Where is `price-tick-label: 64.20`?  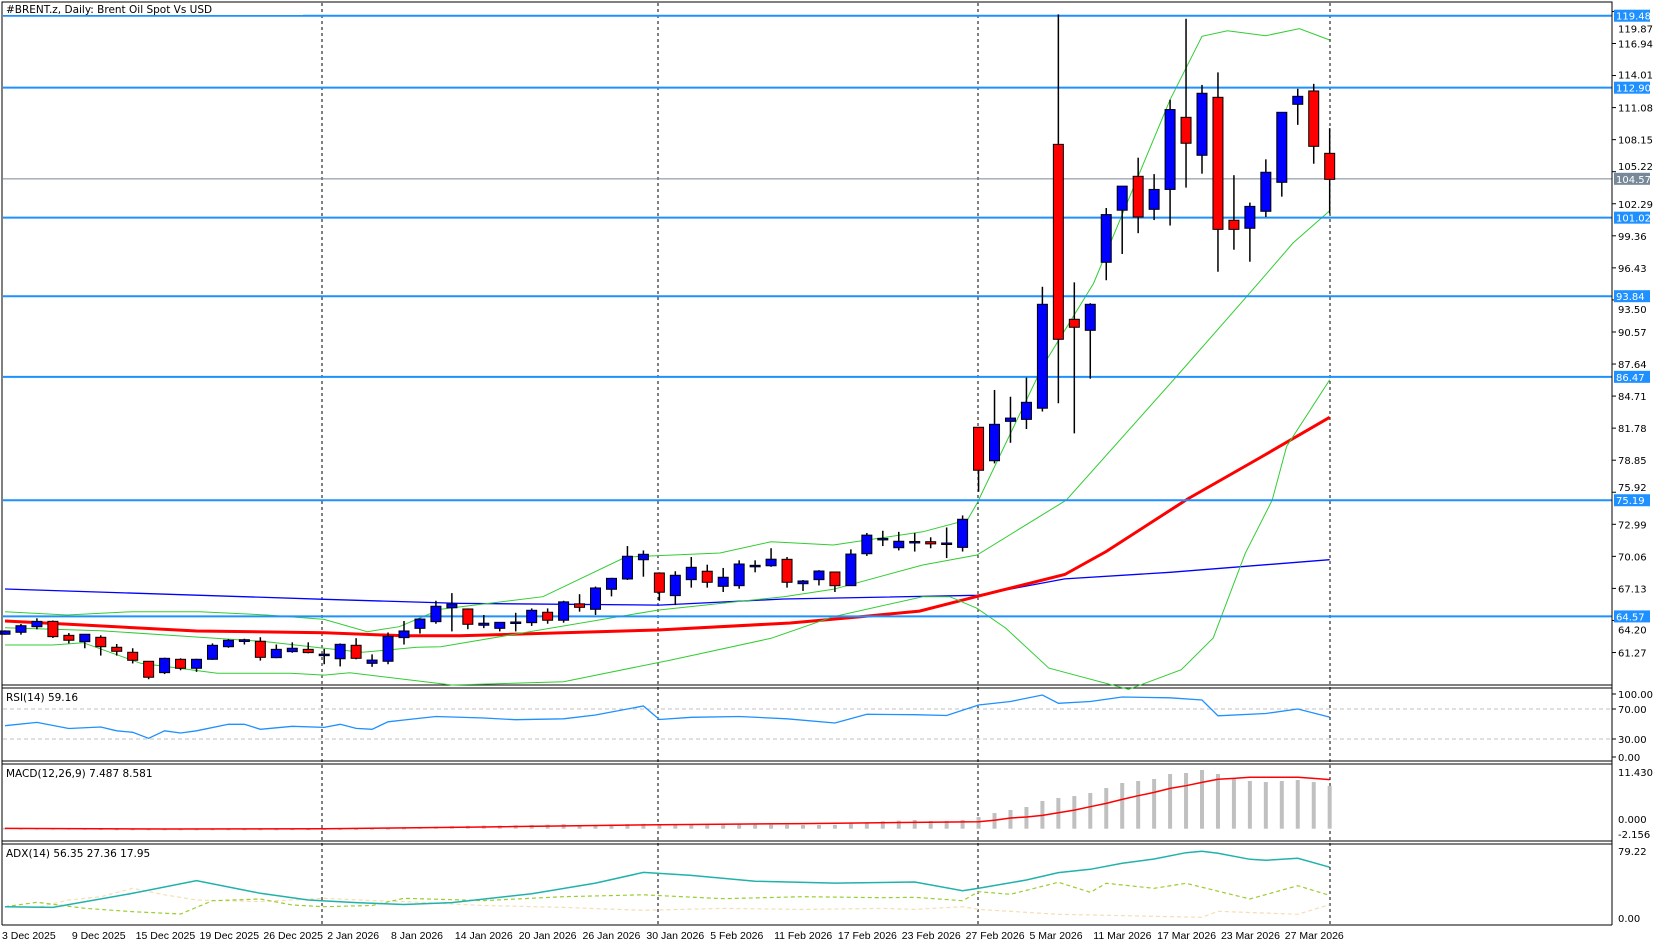 price-tick-label: 64.20 is located at coordinates (1632, 630).